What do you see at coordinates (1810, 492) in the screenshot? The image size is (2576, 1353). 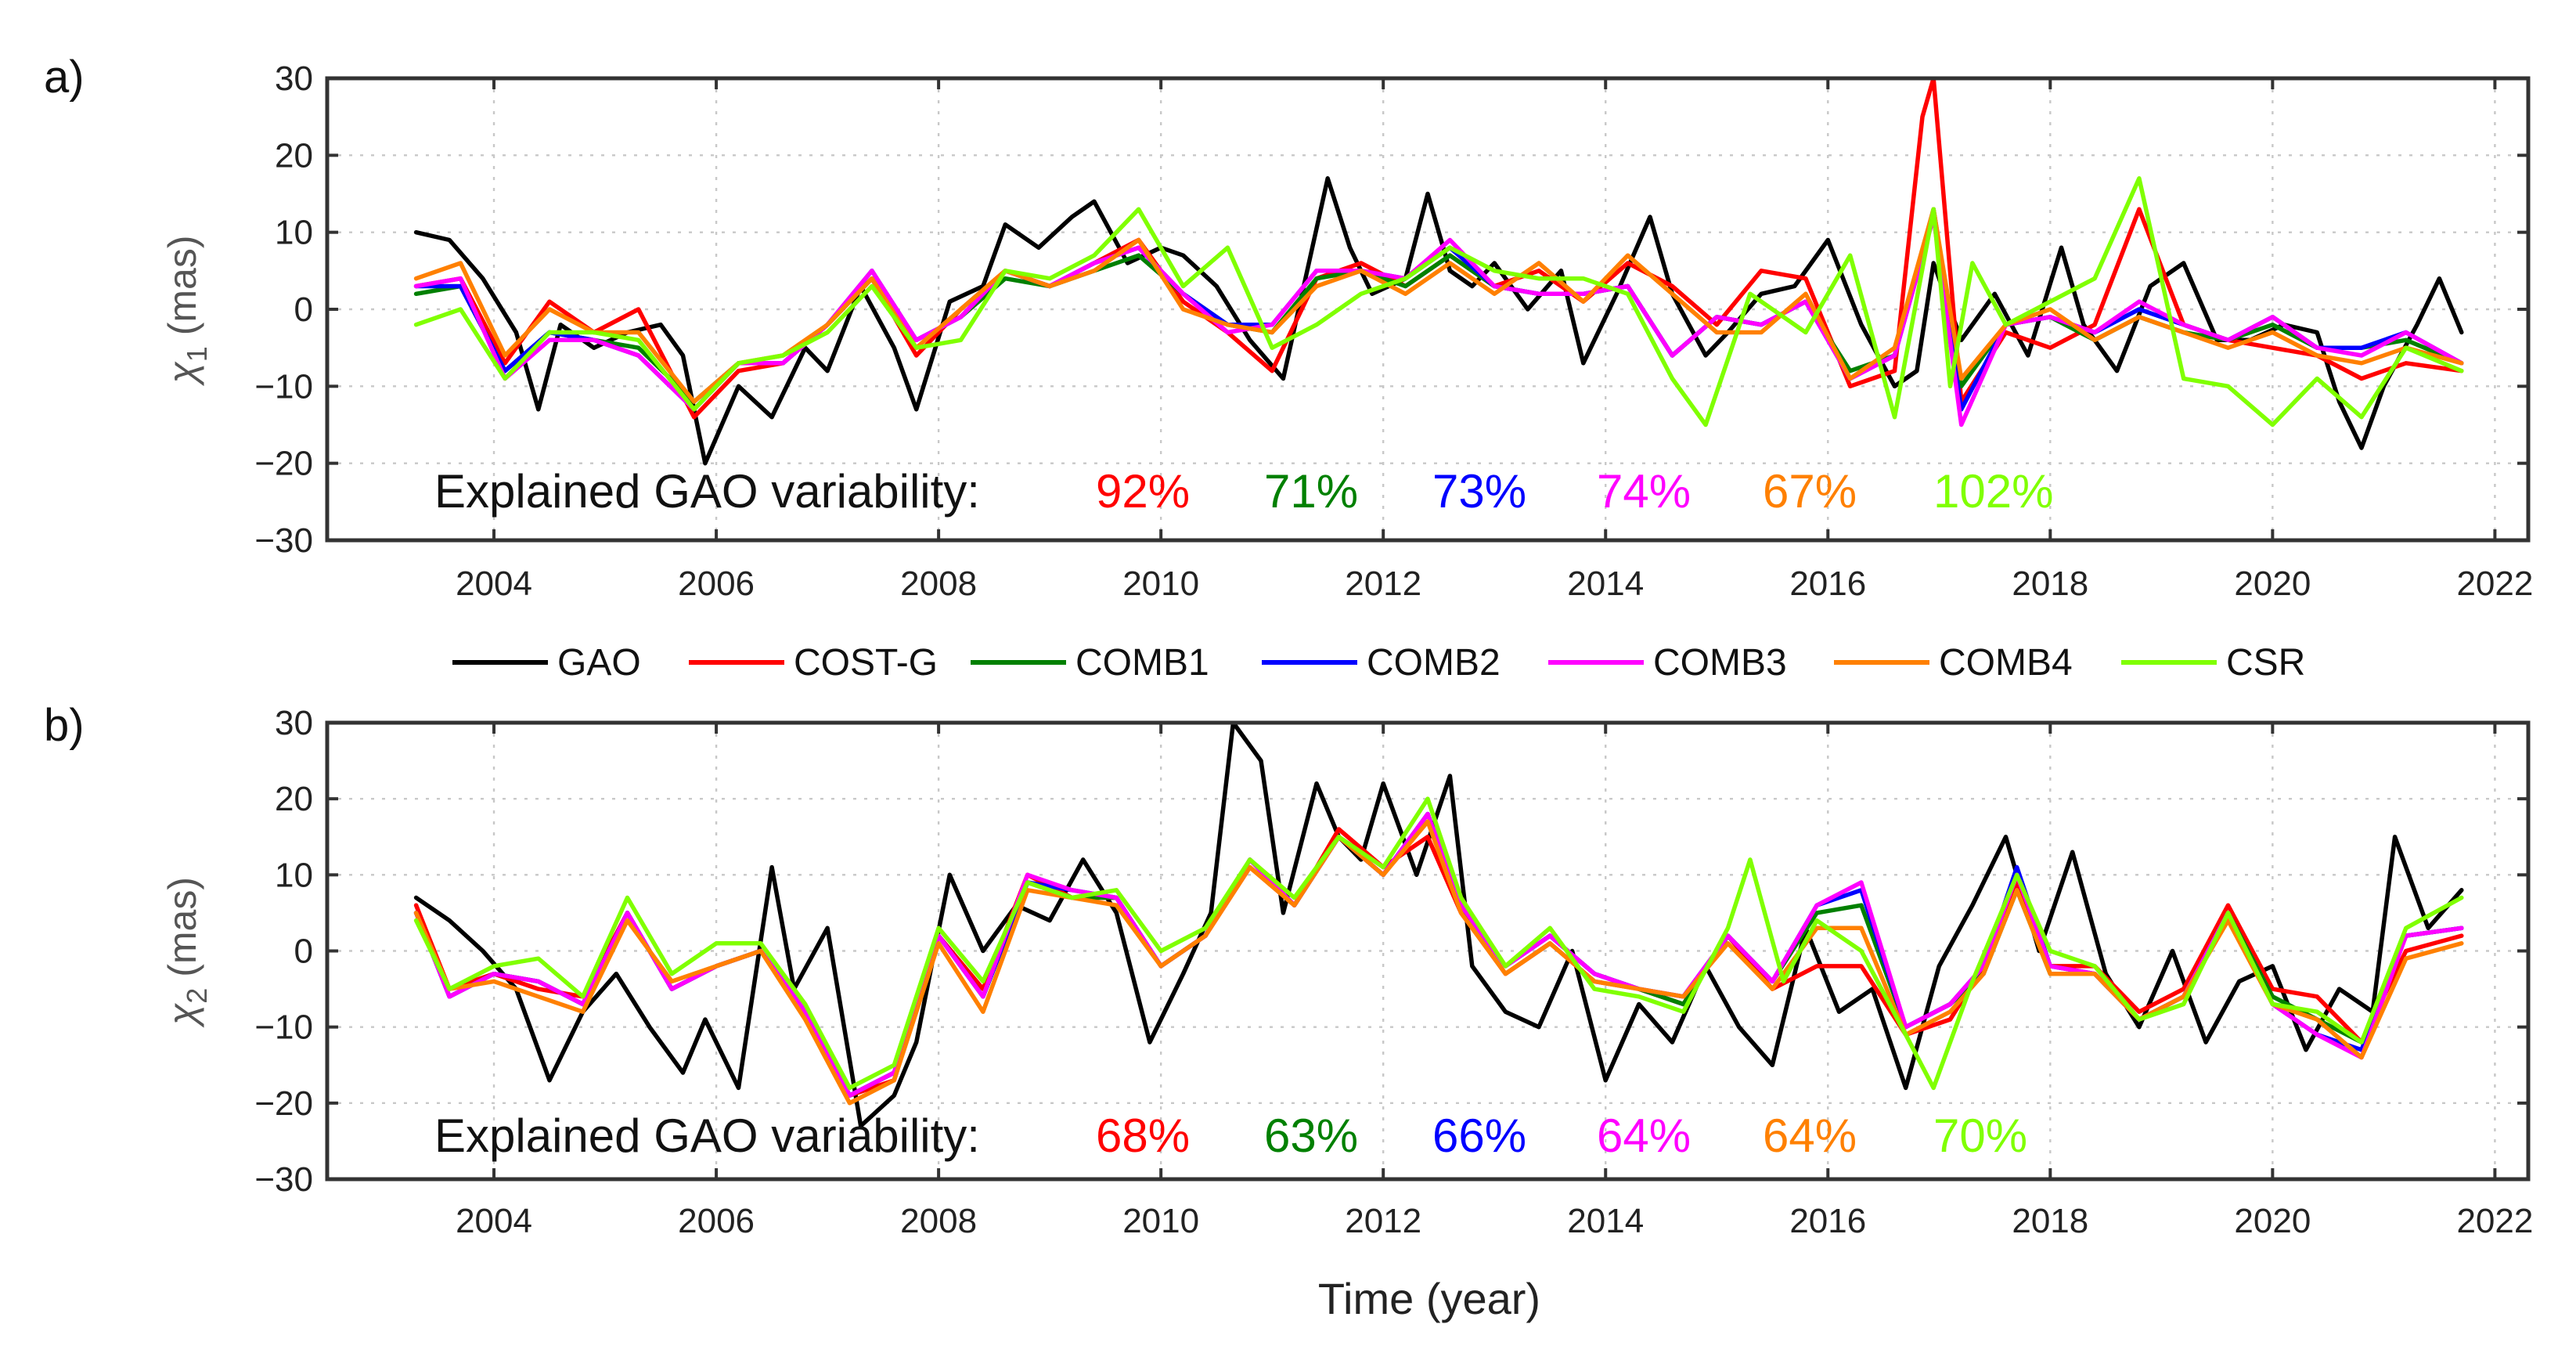 I see `variability-value: 67%` at bounding box center [1810, 492].